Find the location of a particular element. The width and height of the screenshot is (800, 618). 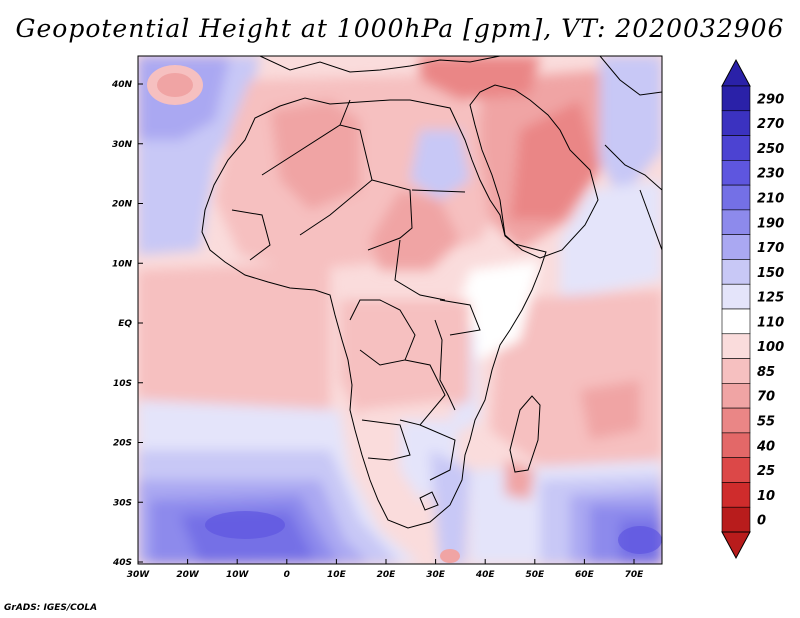

colorbar-label-100: 100 is located at coordinates (770, 347).